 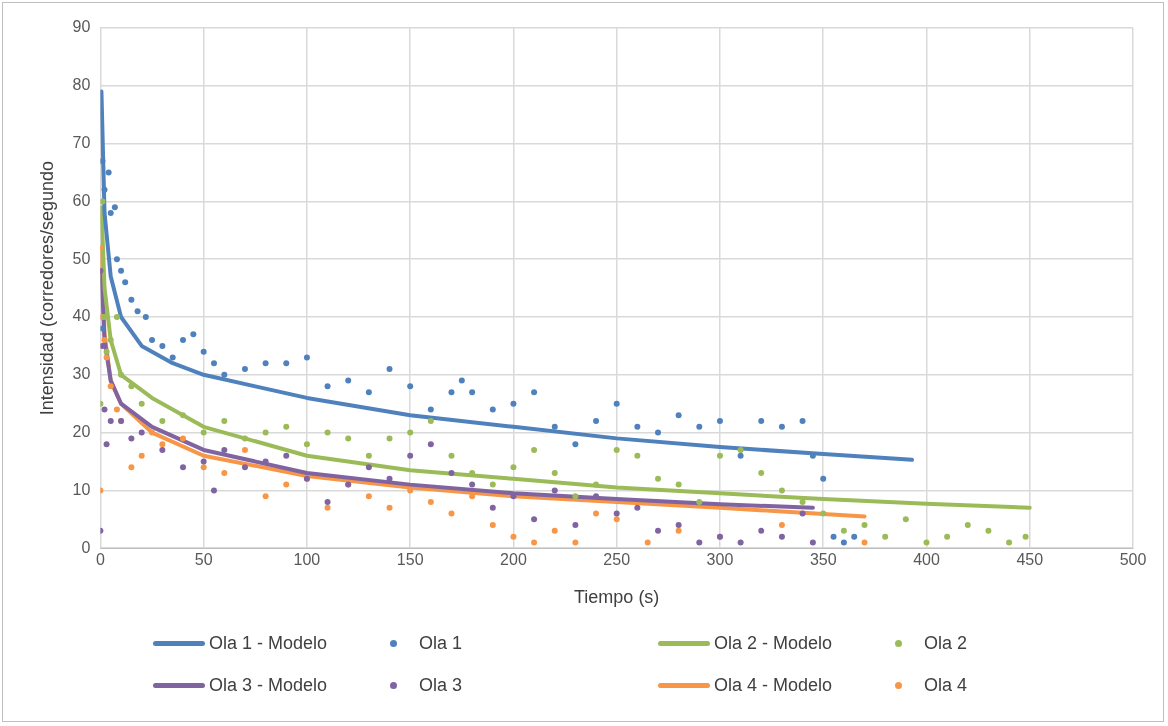 What do you see at coordinates (1133, 560) in the screenshot?
I see `x-tick-label: 500` at bounding box center [1133, 560].